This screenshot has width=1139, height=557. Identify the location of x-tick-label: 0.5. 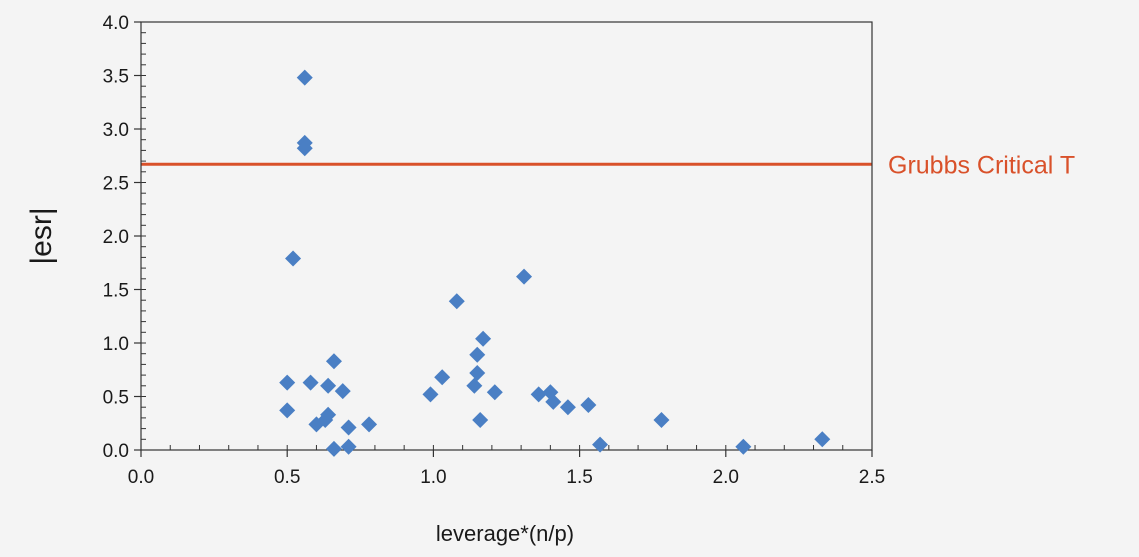
(287, 477).